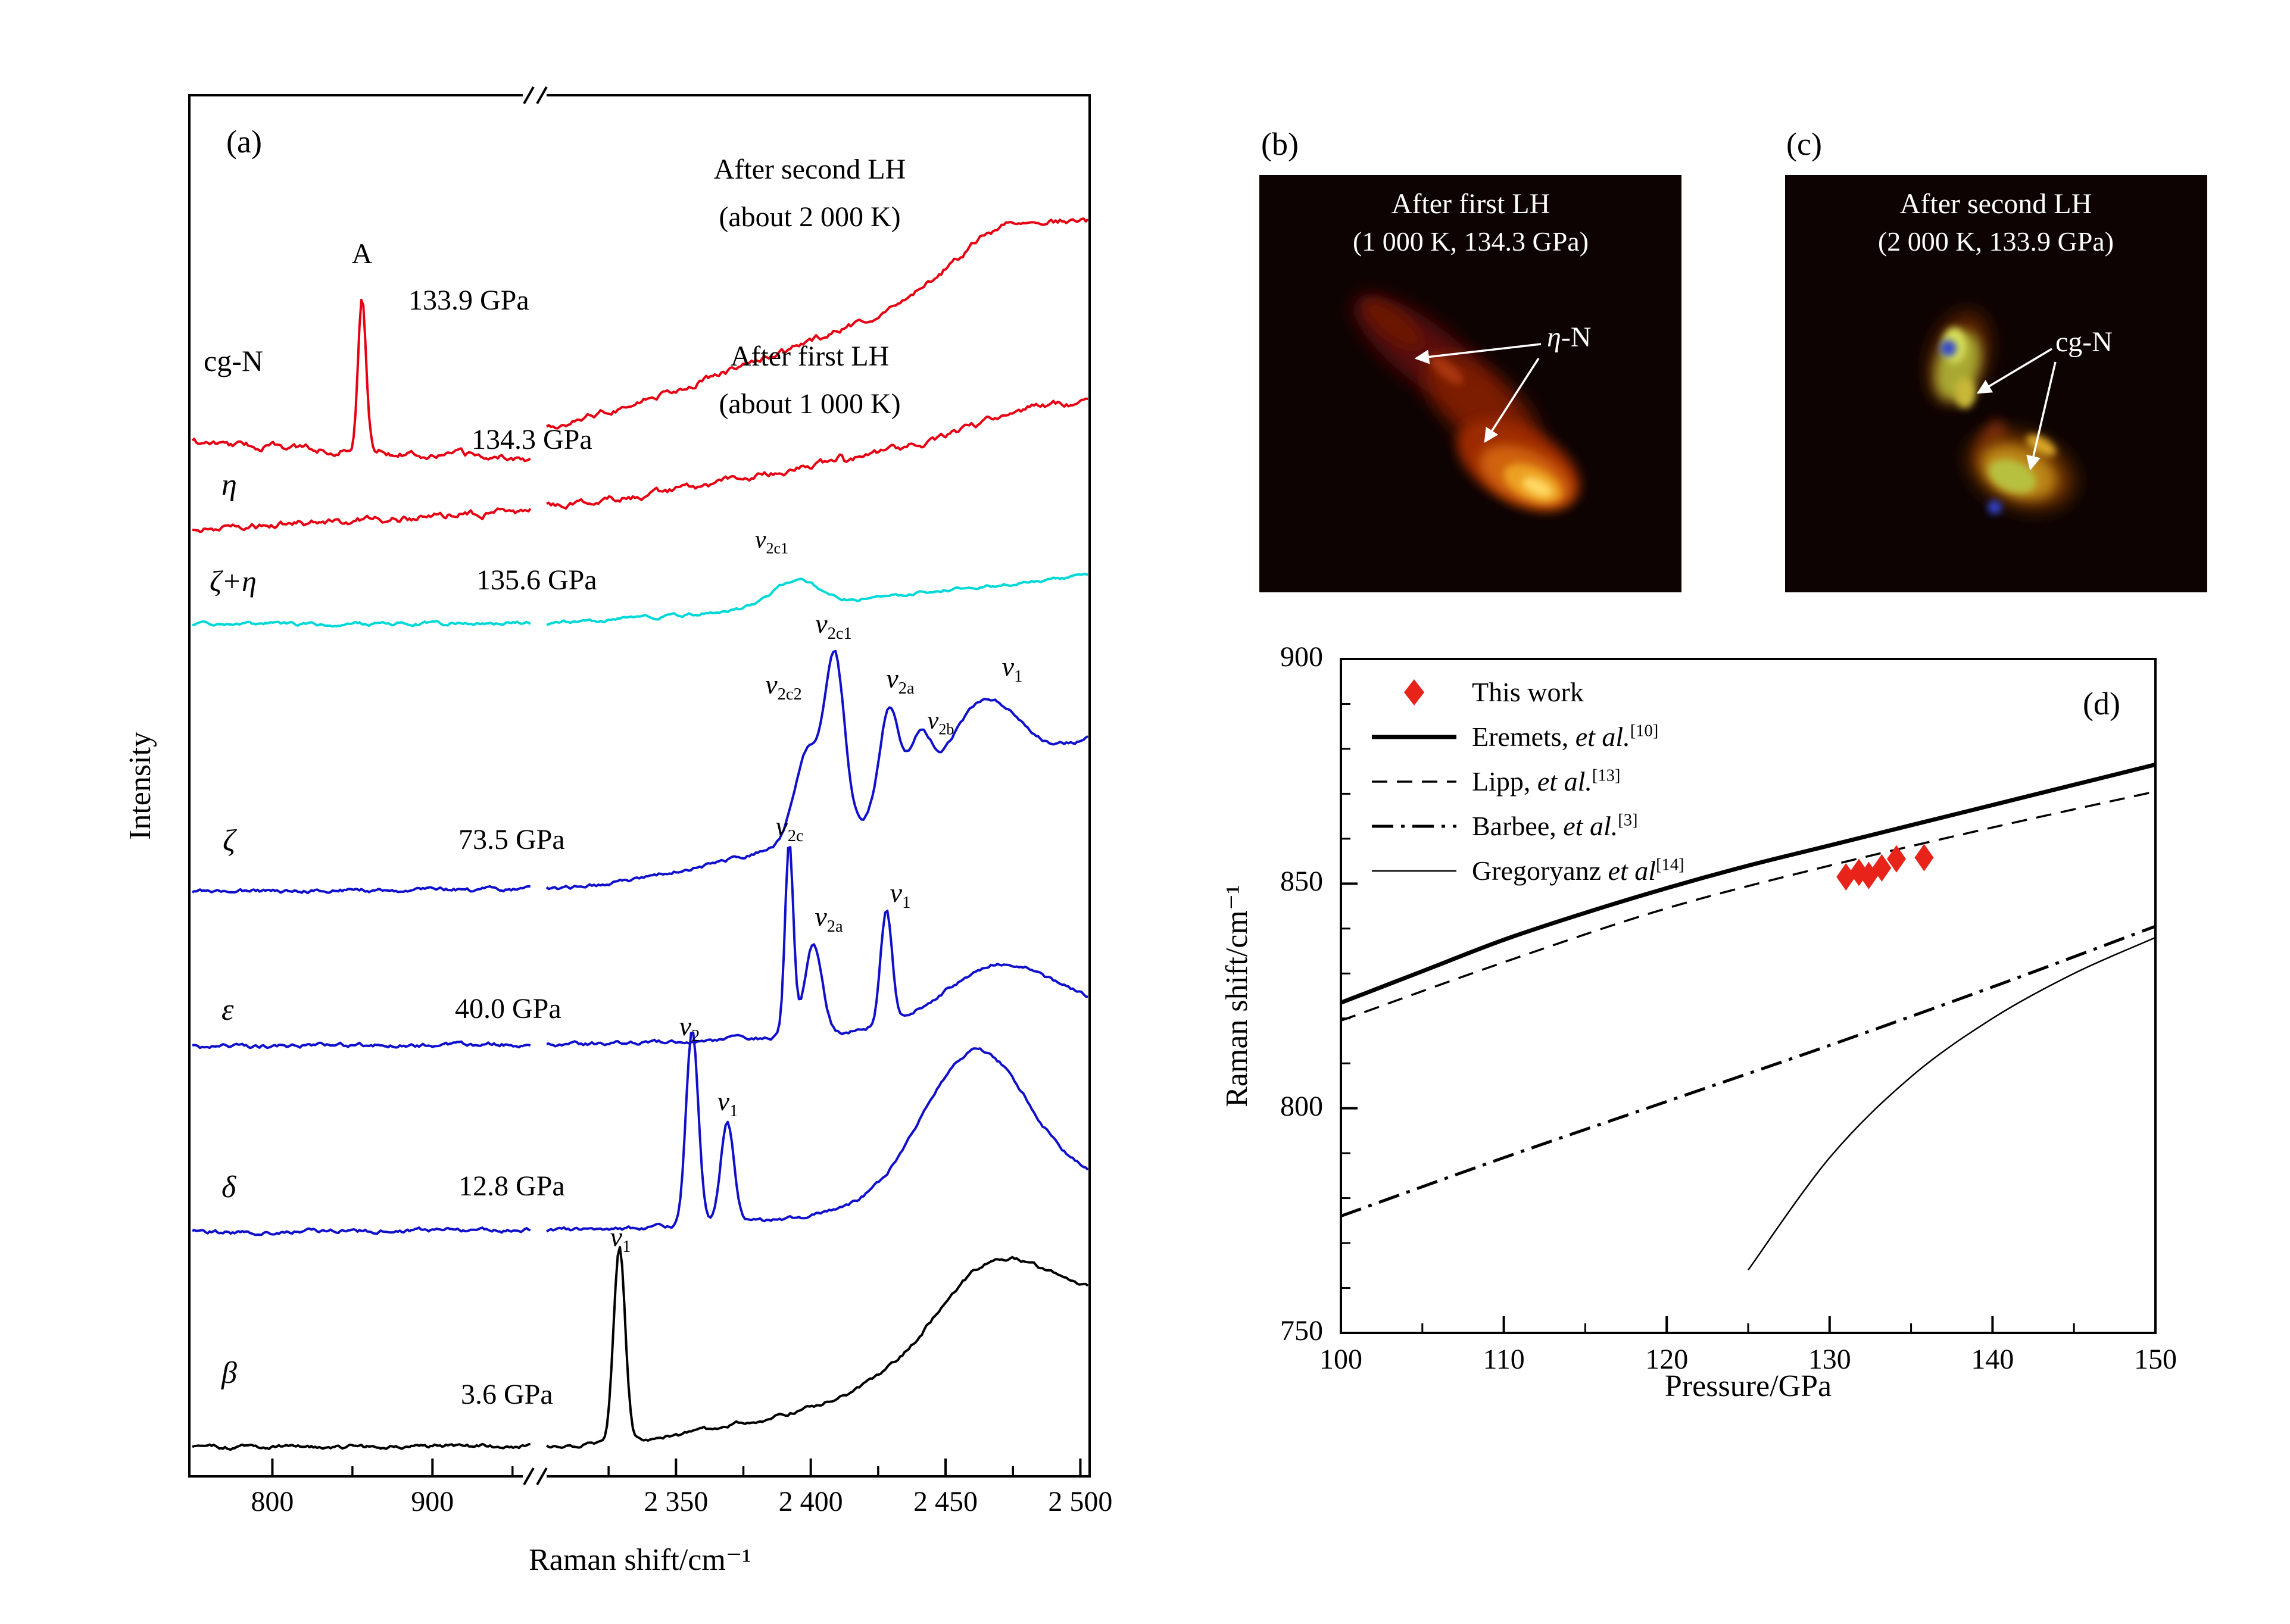 This screenshot has width=2290, height=1624. What do you see at coordinates (2155, 1359) in the screenshot?
I see `panel-d-xtick-150: 150` at bounding box center [2155, 1359].